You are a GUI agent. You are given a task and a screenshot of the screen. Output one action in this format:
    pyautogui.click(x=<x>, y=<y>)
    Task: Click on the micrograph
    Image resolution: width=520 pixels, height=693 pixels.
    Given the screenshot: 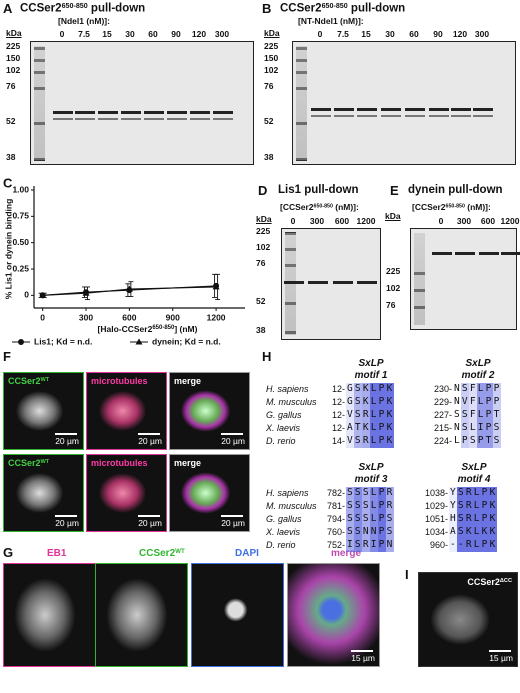 What is the action you would take?
    pyautogui.click(x=49, y=615)
    